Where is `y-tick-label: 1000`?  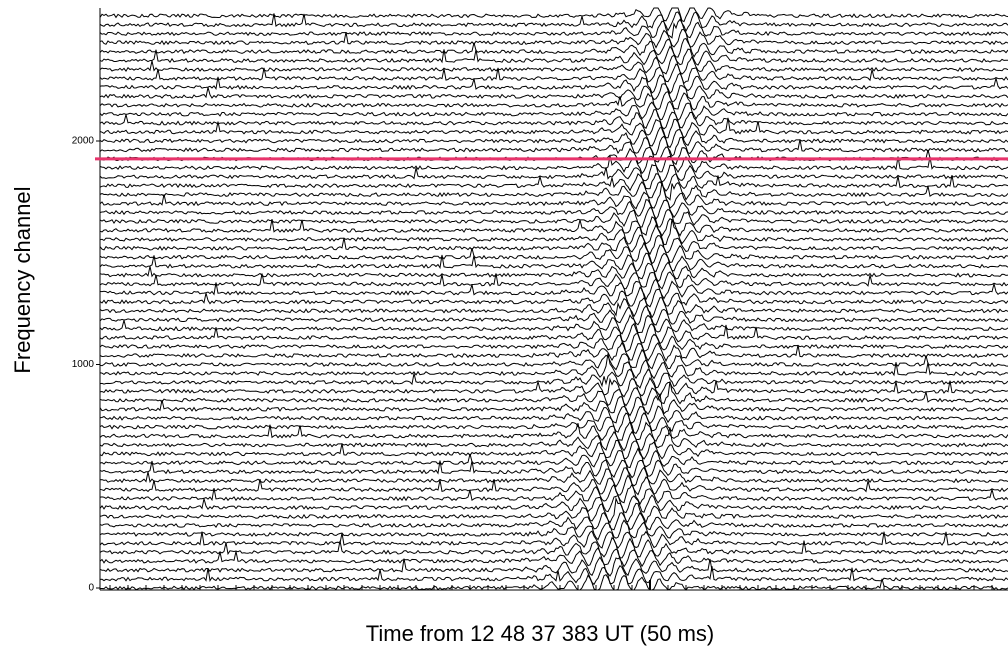
y-tick-label: 1000 is located at coordinates (83, 364).